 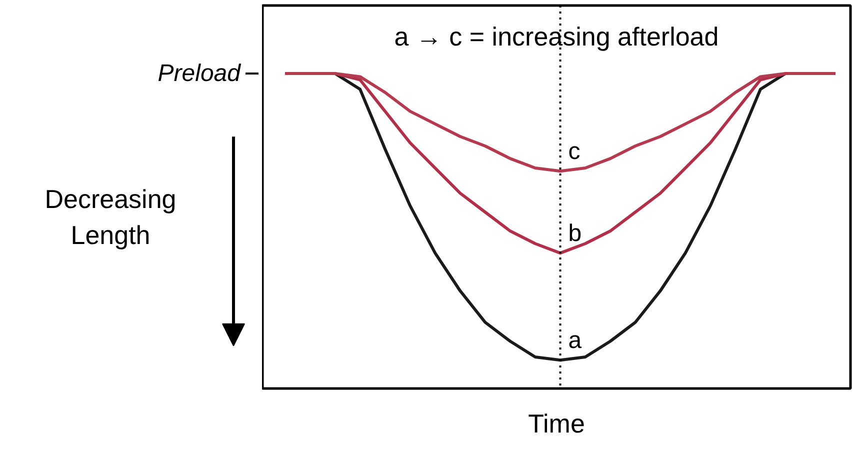 What do you see at coordinates (556, 423) in the screenshot?
I see `x-axis-title: Time` at bounding box center [556, 423].